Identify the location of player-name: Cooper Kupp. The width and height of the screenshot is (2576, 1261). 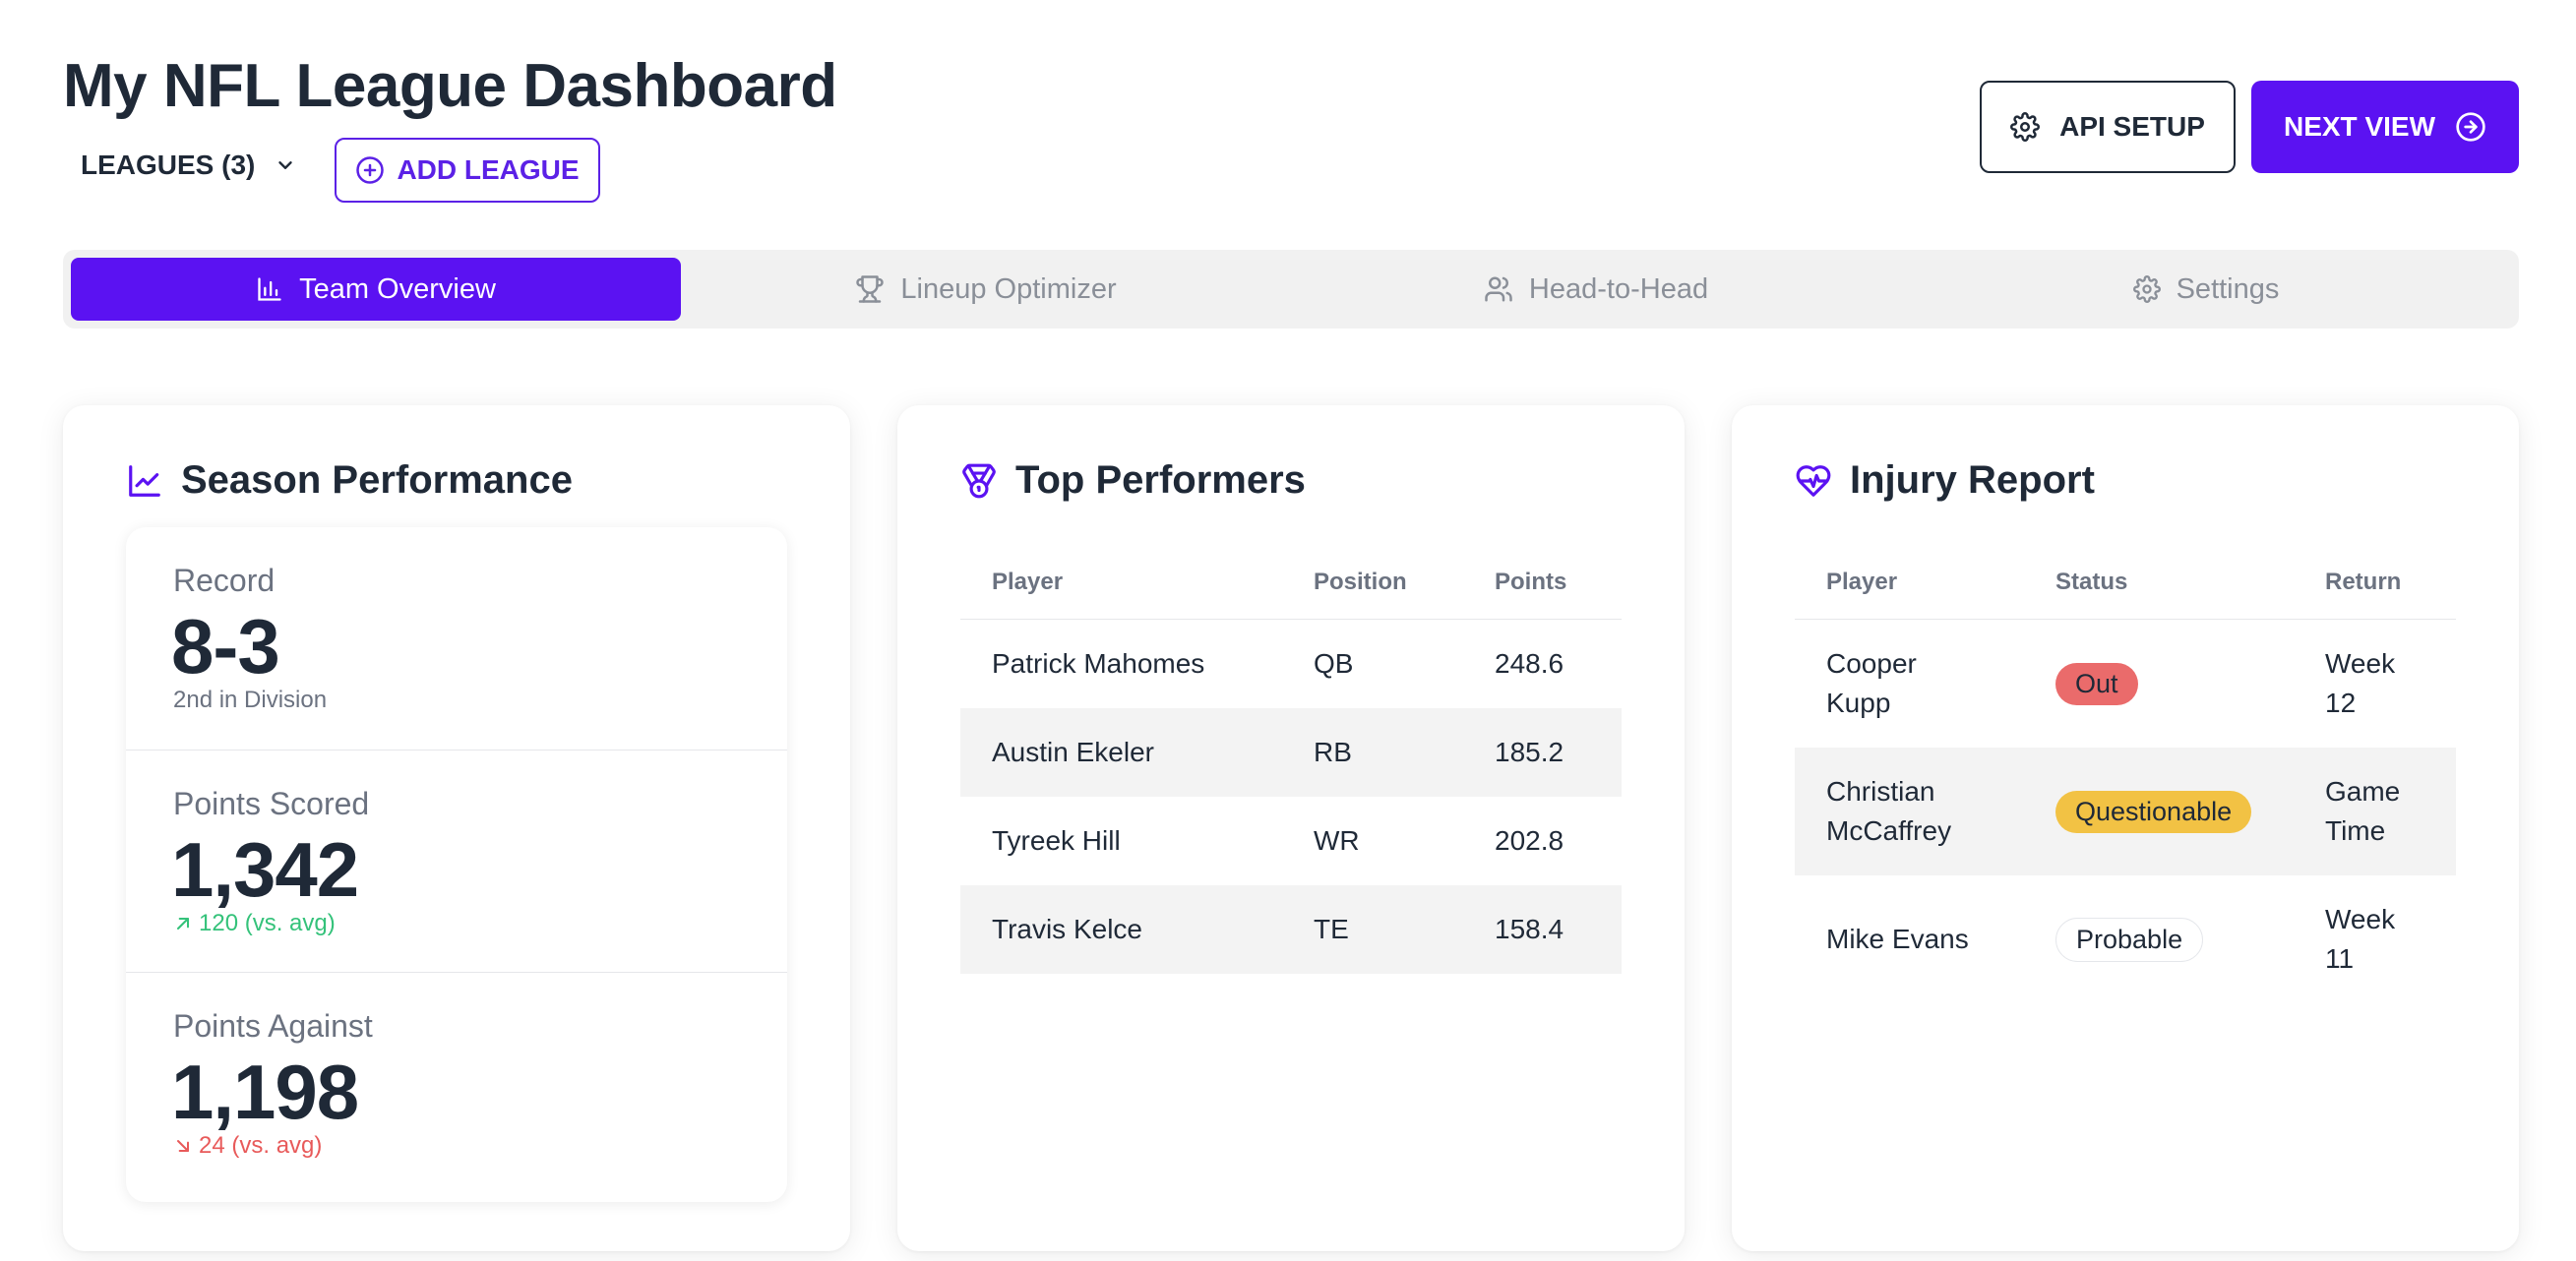
(1909, 683).